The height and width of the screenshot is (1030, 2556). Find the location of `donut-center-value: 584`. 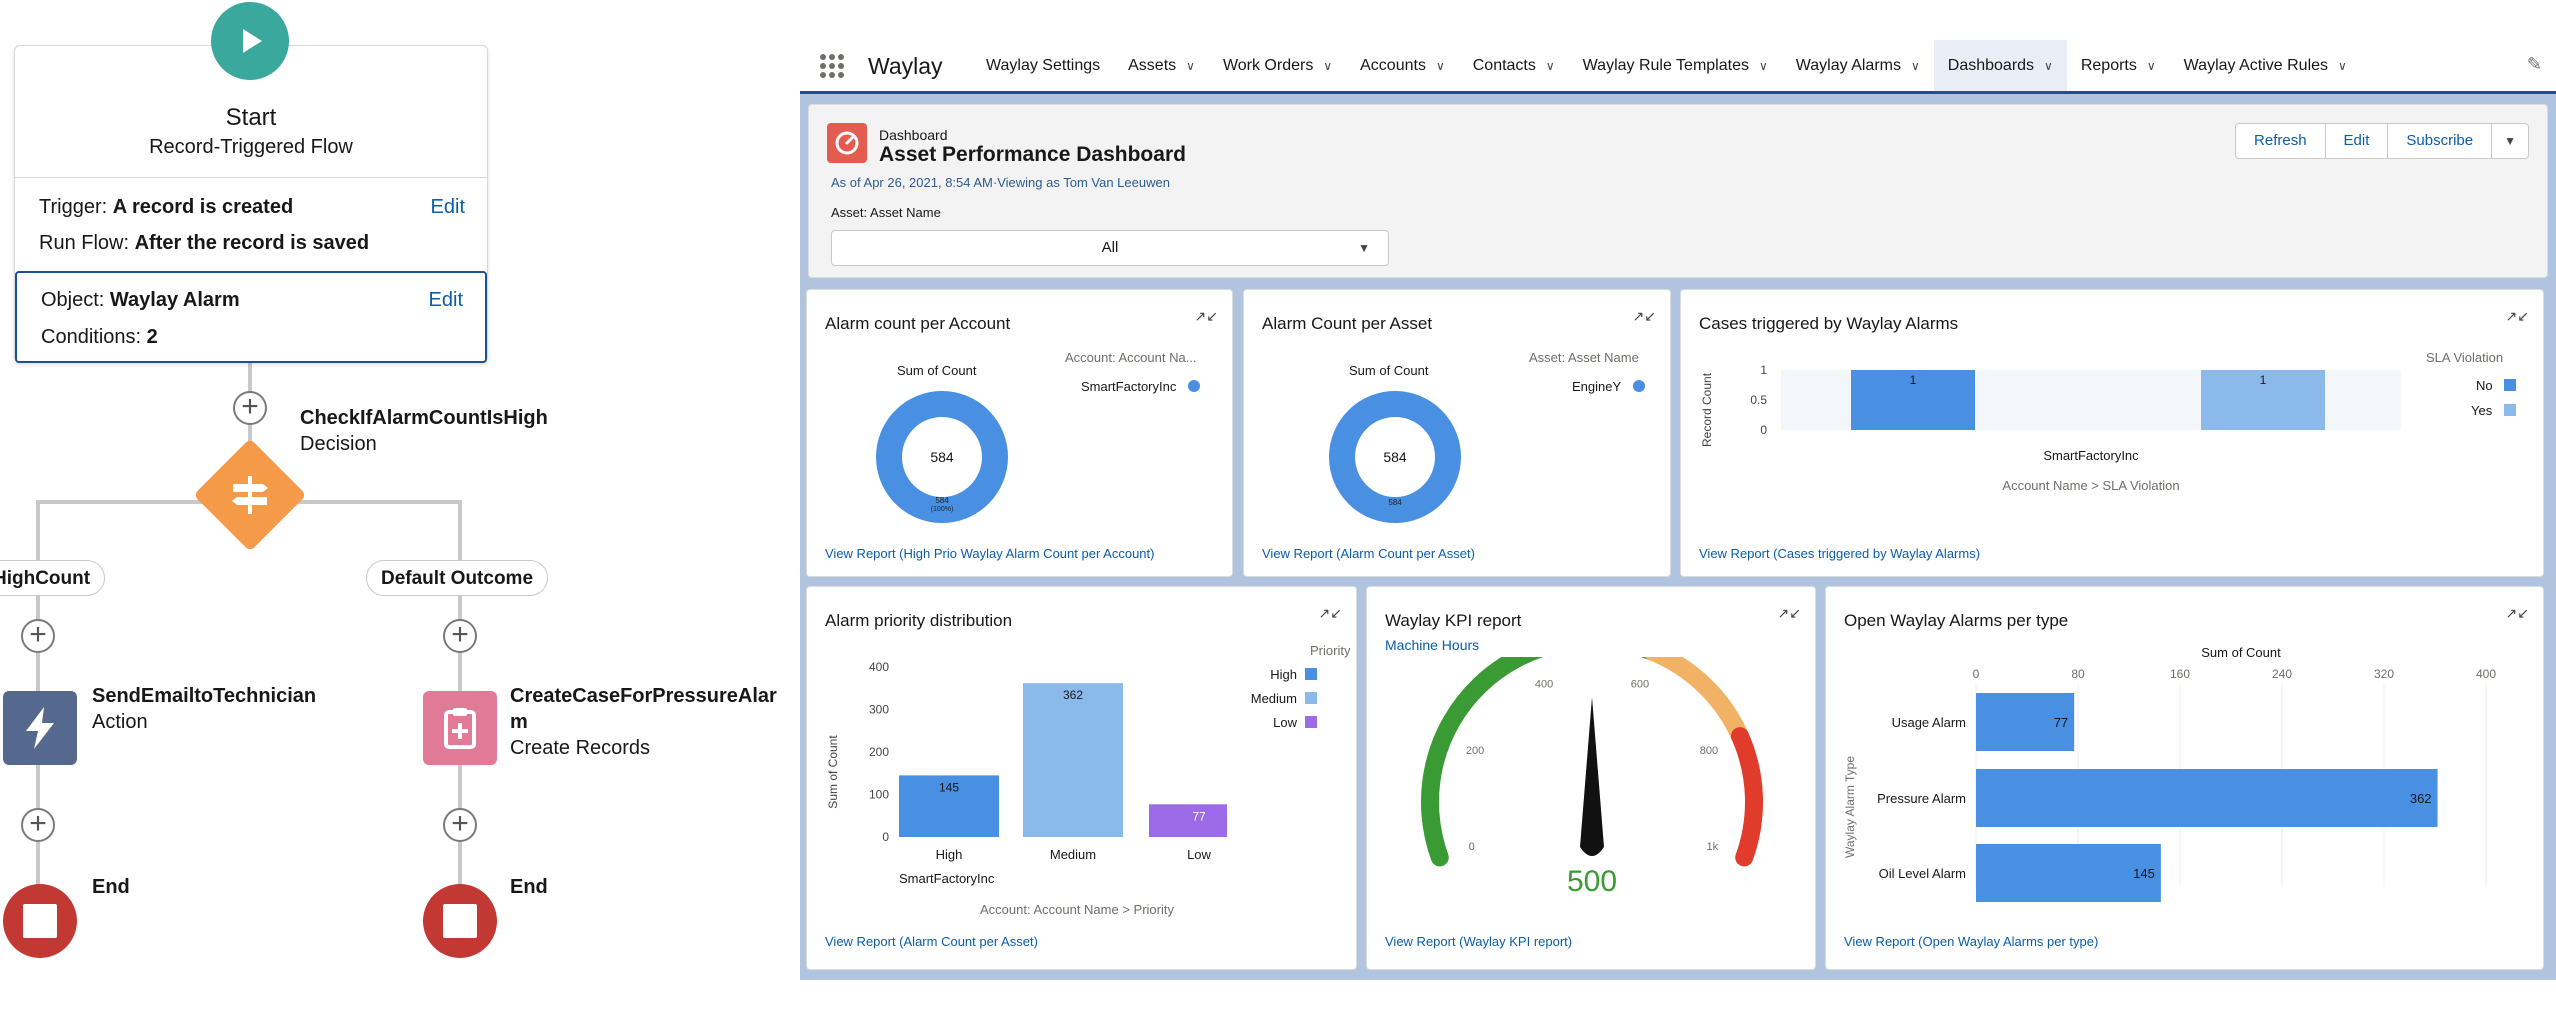

donut-center-value: 584 is located at coordinates (942, 457).